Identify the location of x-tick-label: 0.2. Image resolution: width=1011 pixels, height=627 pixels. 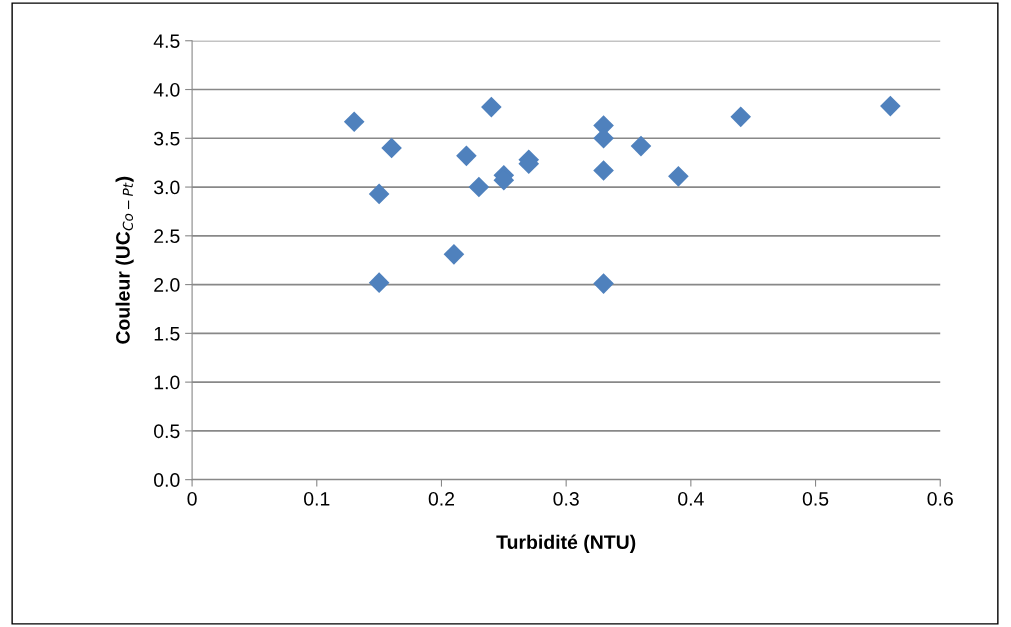
(441, 498).